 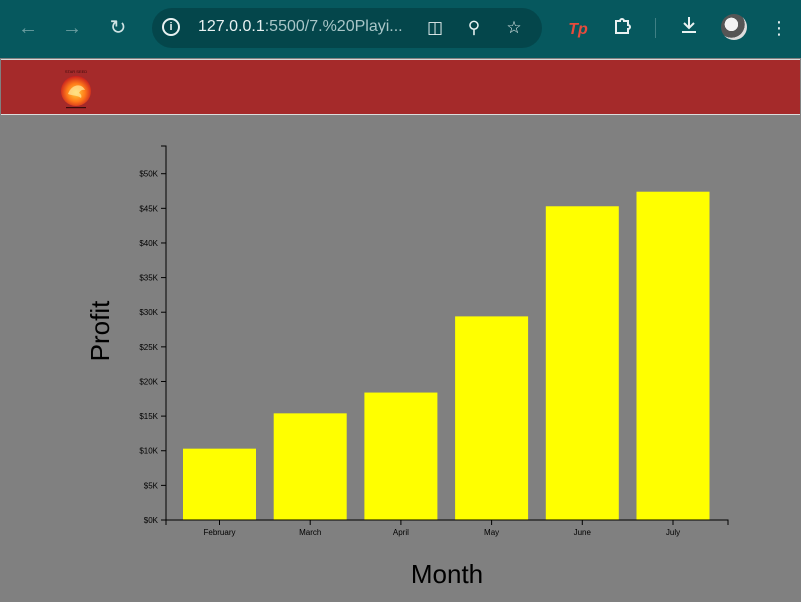 I want to click on toolbar-divider, so click(x=655, y=28).